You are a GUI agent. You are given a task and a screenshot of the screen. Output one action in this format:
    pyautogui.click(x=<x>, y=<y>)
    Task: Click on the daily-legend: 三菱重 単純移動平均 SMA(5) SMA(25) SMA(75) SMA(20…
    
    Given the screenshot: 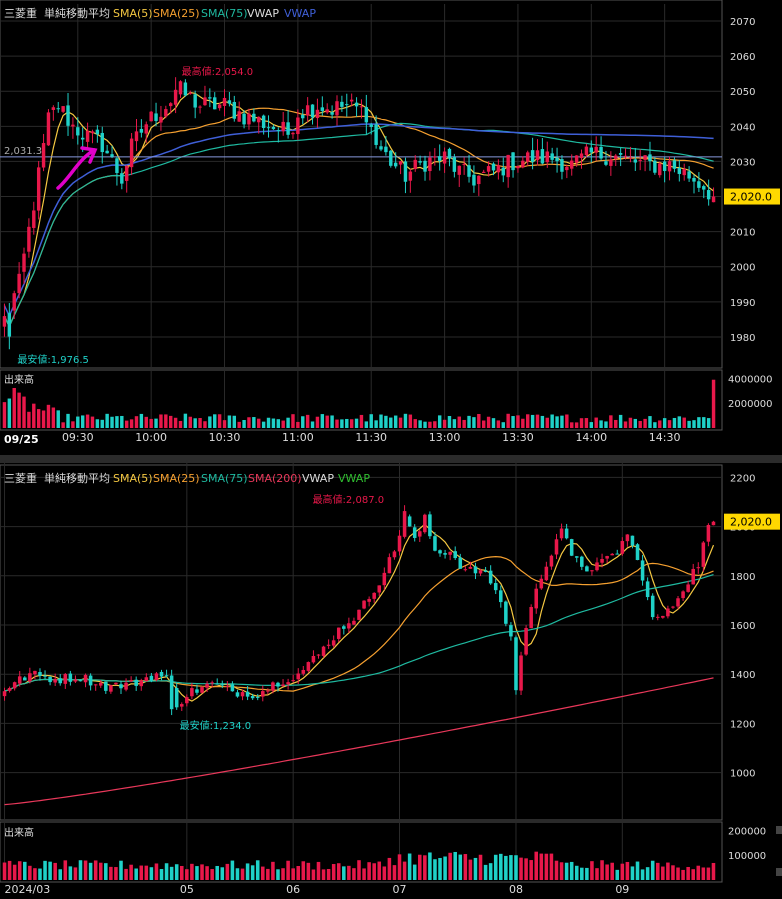 What is the action you would take?
    pyautogui.click(x=187, y=478)
    